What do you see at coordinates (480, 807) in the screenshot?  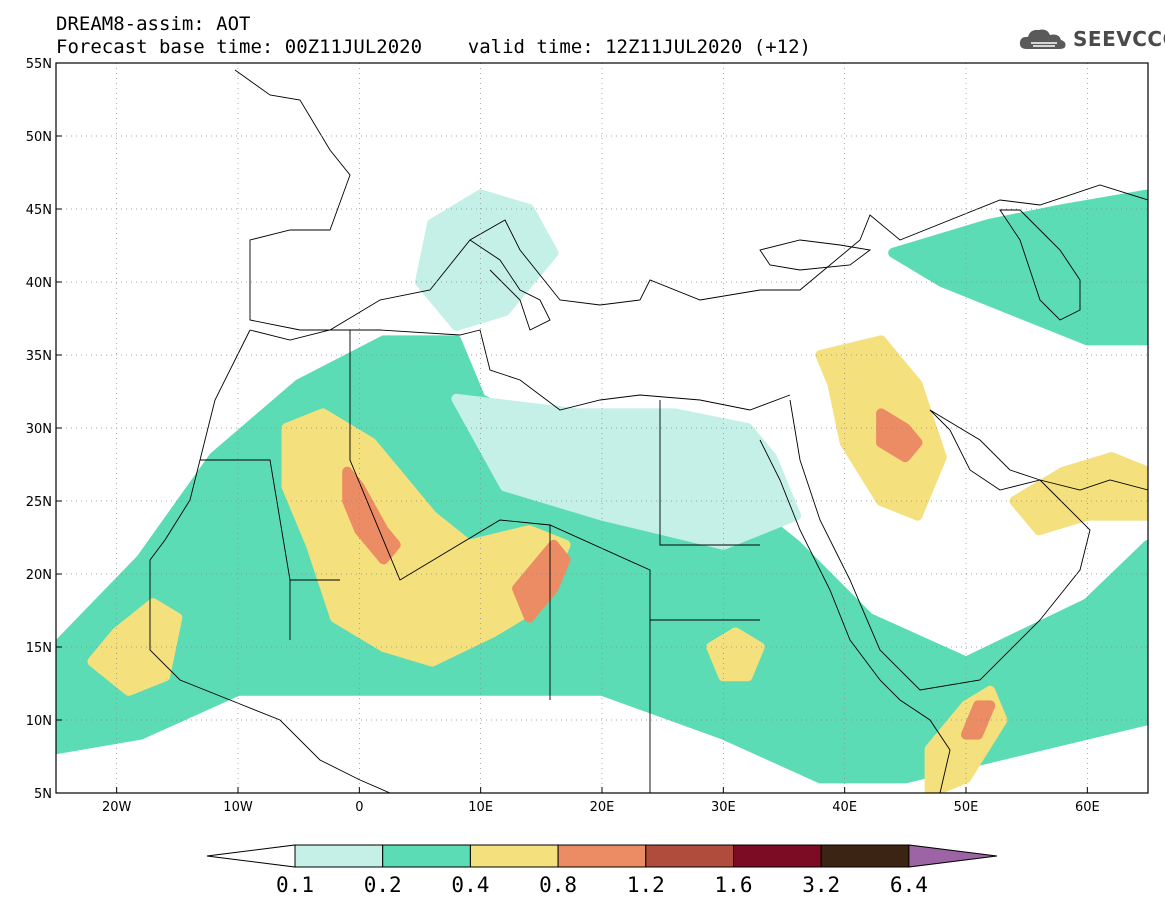 I see `lon-label-10E: 10E` at bounding box center [480, 807].